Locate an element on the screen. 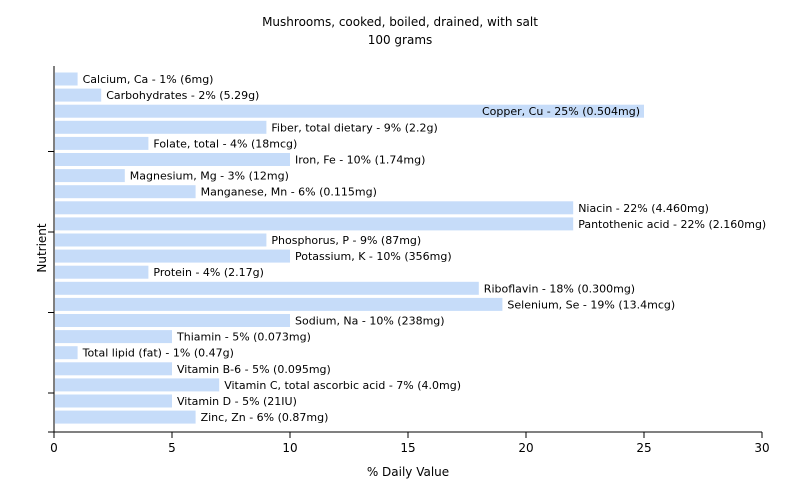  bar-data-label: Potassium, K - 10% (356mg) is located at coordinates (373, 256).